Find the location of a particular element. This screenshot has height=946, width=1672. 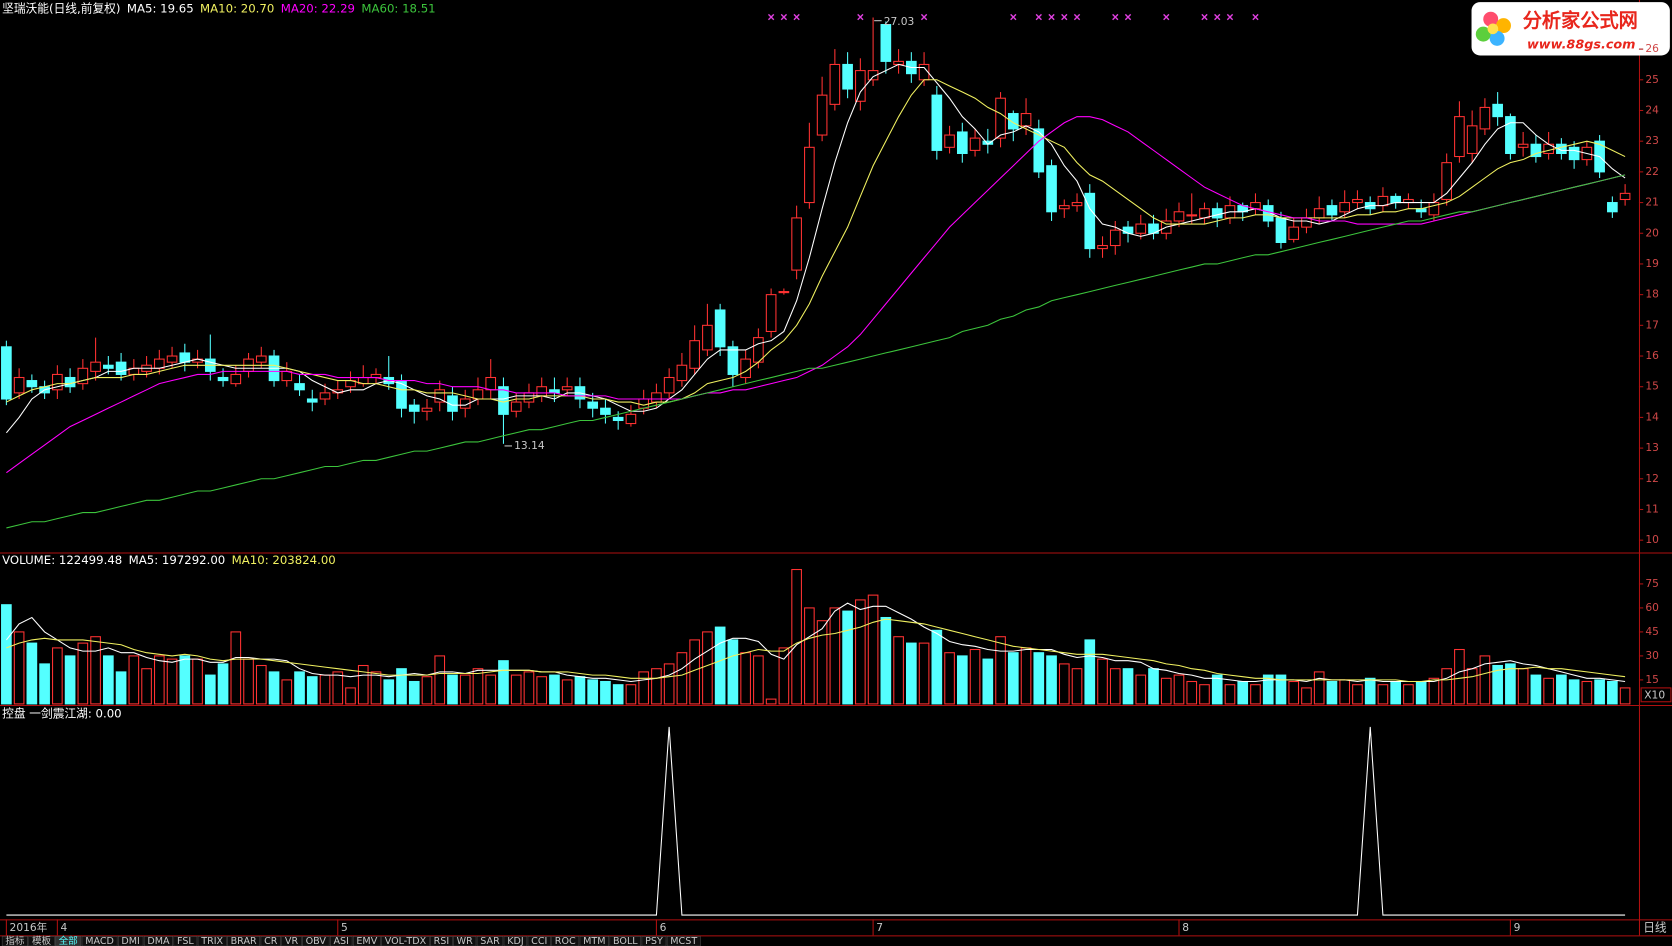

tab: VR is located at coordinates (291, 941).